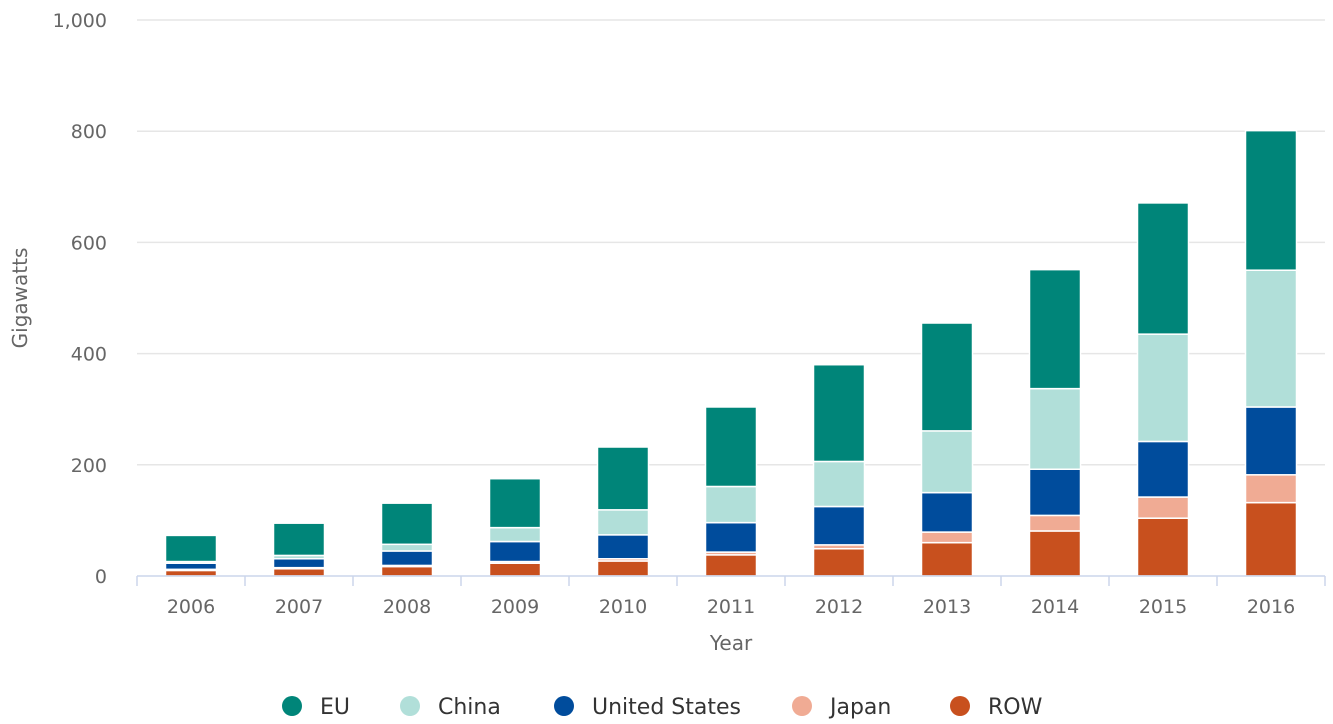 This screenshot has height=724, width=1333. I want to click on x-tick-label: 2006, so click(191, 607).